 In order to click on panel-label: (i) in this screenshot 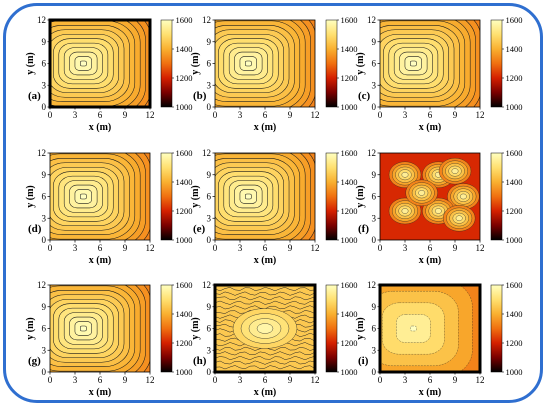, I will do `click(363, 361)`.